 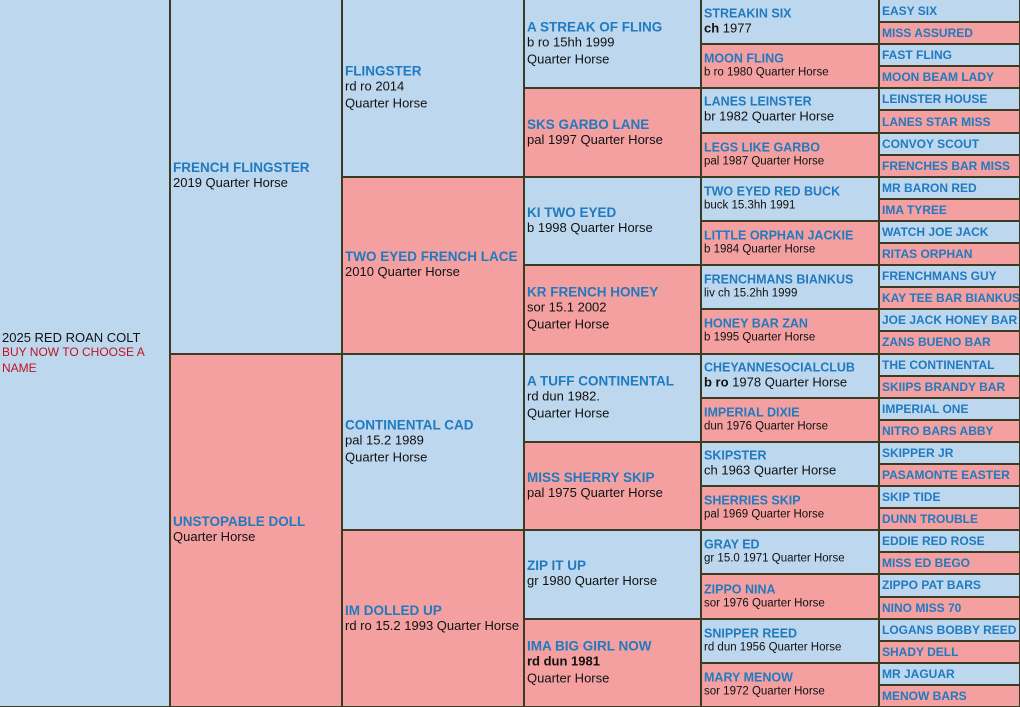 What do you see at coordinates (752, 500) in the screenshot?
I see `horse-name: SHERRIES SKIP` at bounding box center [752, 500].